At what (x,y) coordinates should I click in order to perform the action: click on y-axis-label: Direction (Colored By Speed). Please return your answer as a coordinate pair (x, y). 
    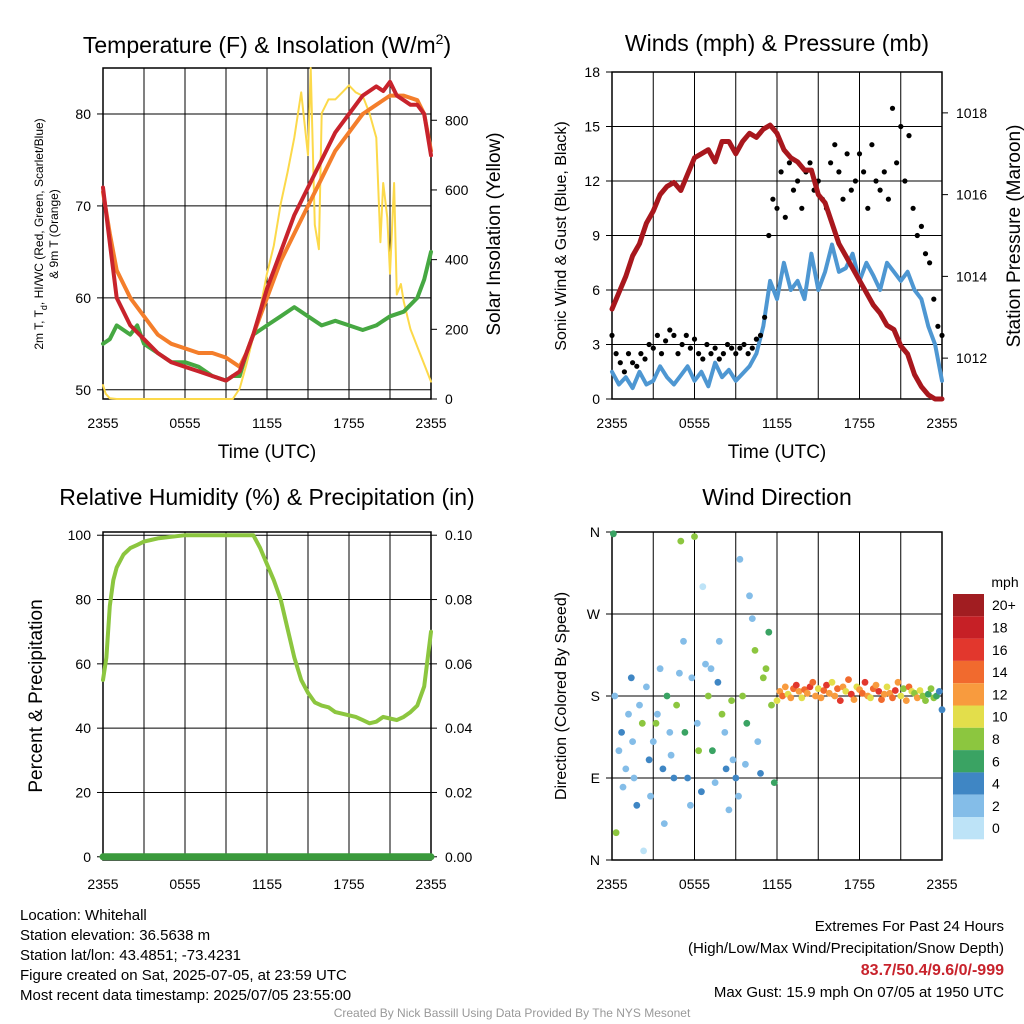
    Looking at the image, I should click on (561, 696).